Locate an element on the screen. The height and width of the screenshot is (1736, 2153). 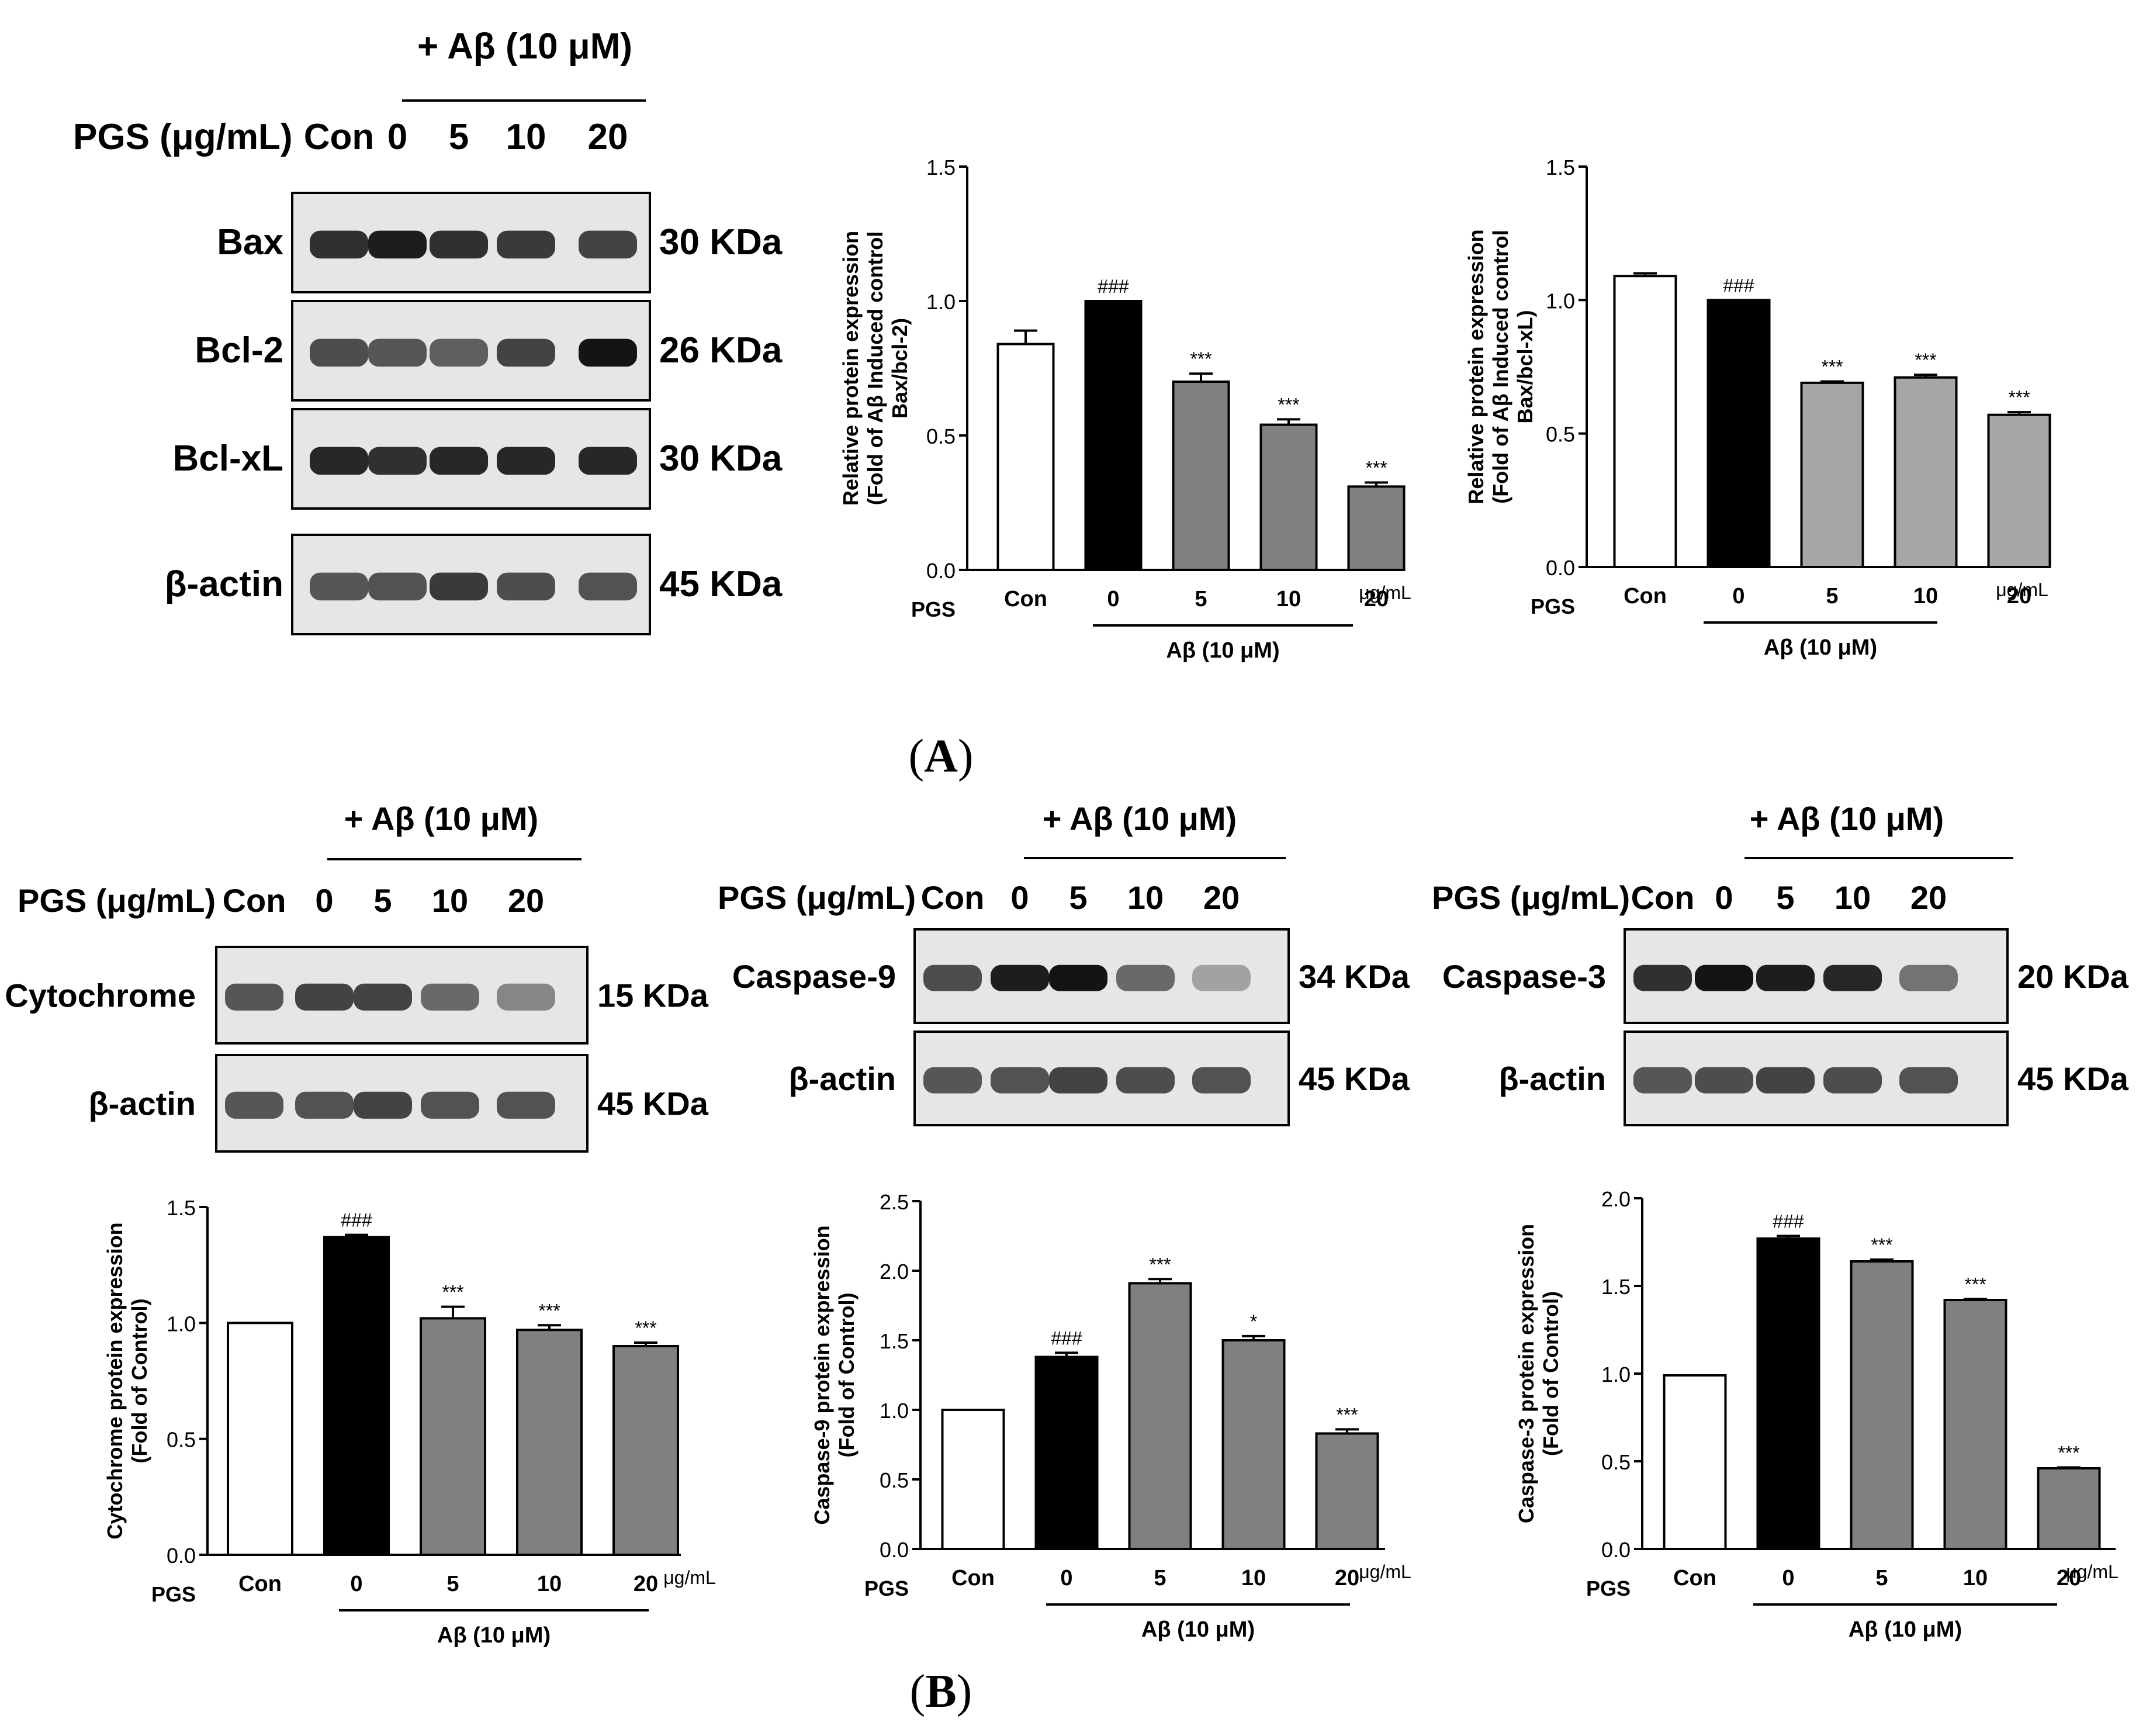
blot-row: Bcl-xL 30 KDa is located at coordinates (478, 459).